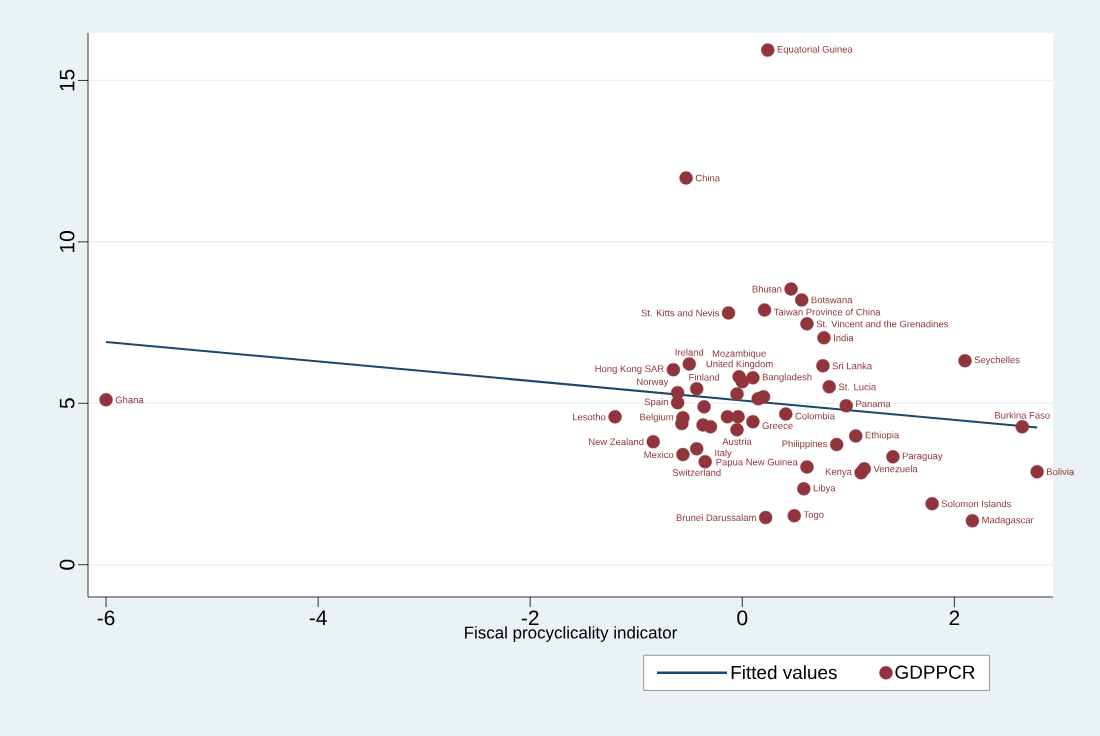  I want to click on x-tick-label: -4, so click(318, 617).